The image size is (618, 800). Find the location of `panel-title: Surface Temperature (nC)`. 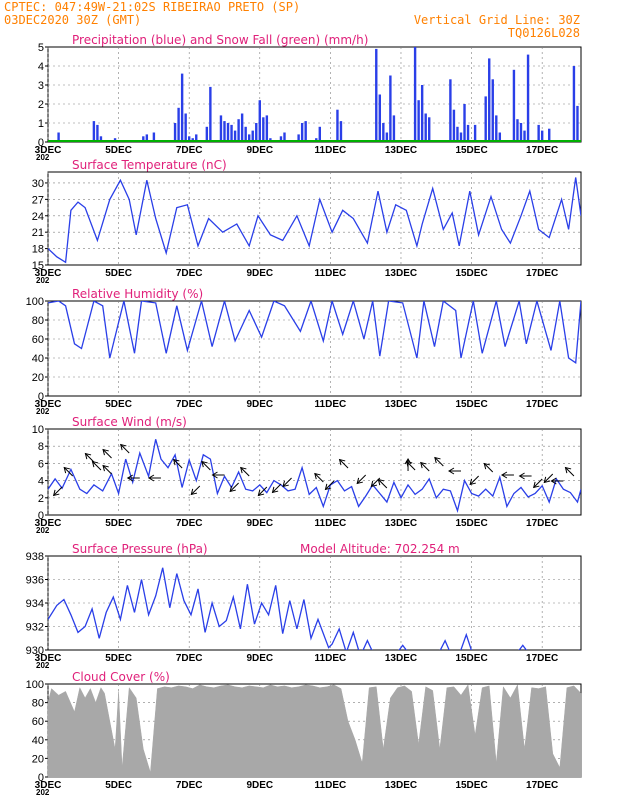

panel-title: Surface Temperature (nC) is located at coordinates (149, 165).